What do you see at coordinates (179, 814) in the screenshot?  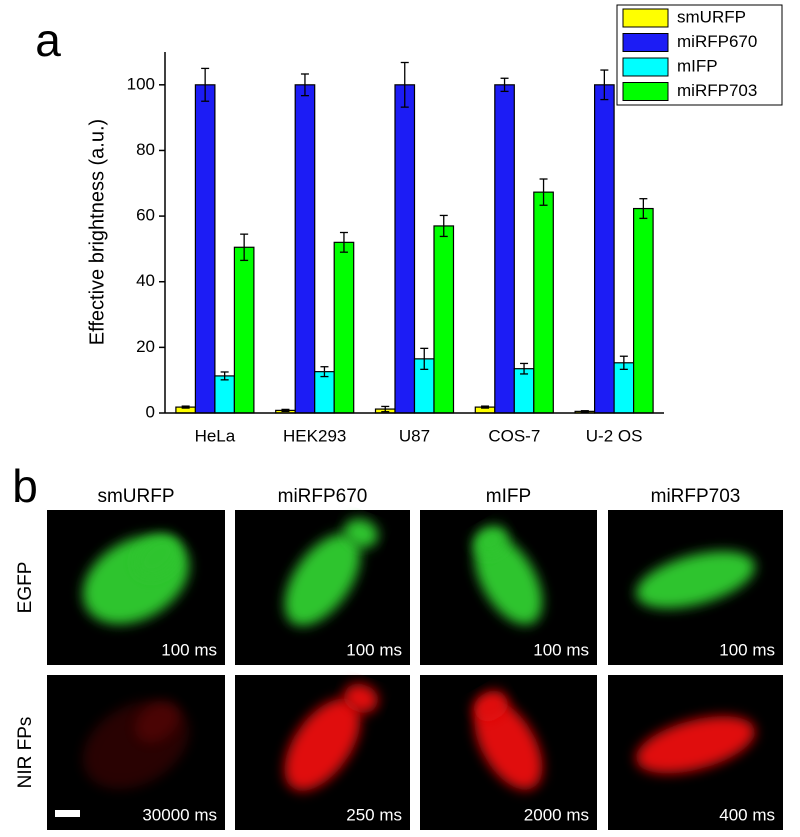 I see `exposure-label: 30000 ms` at bounding box center [179, 814].